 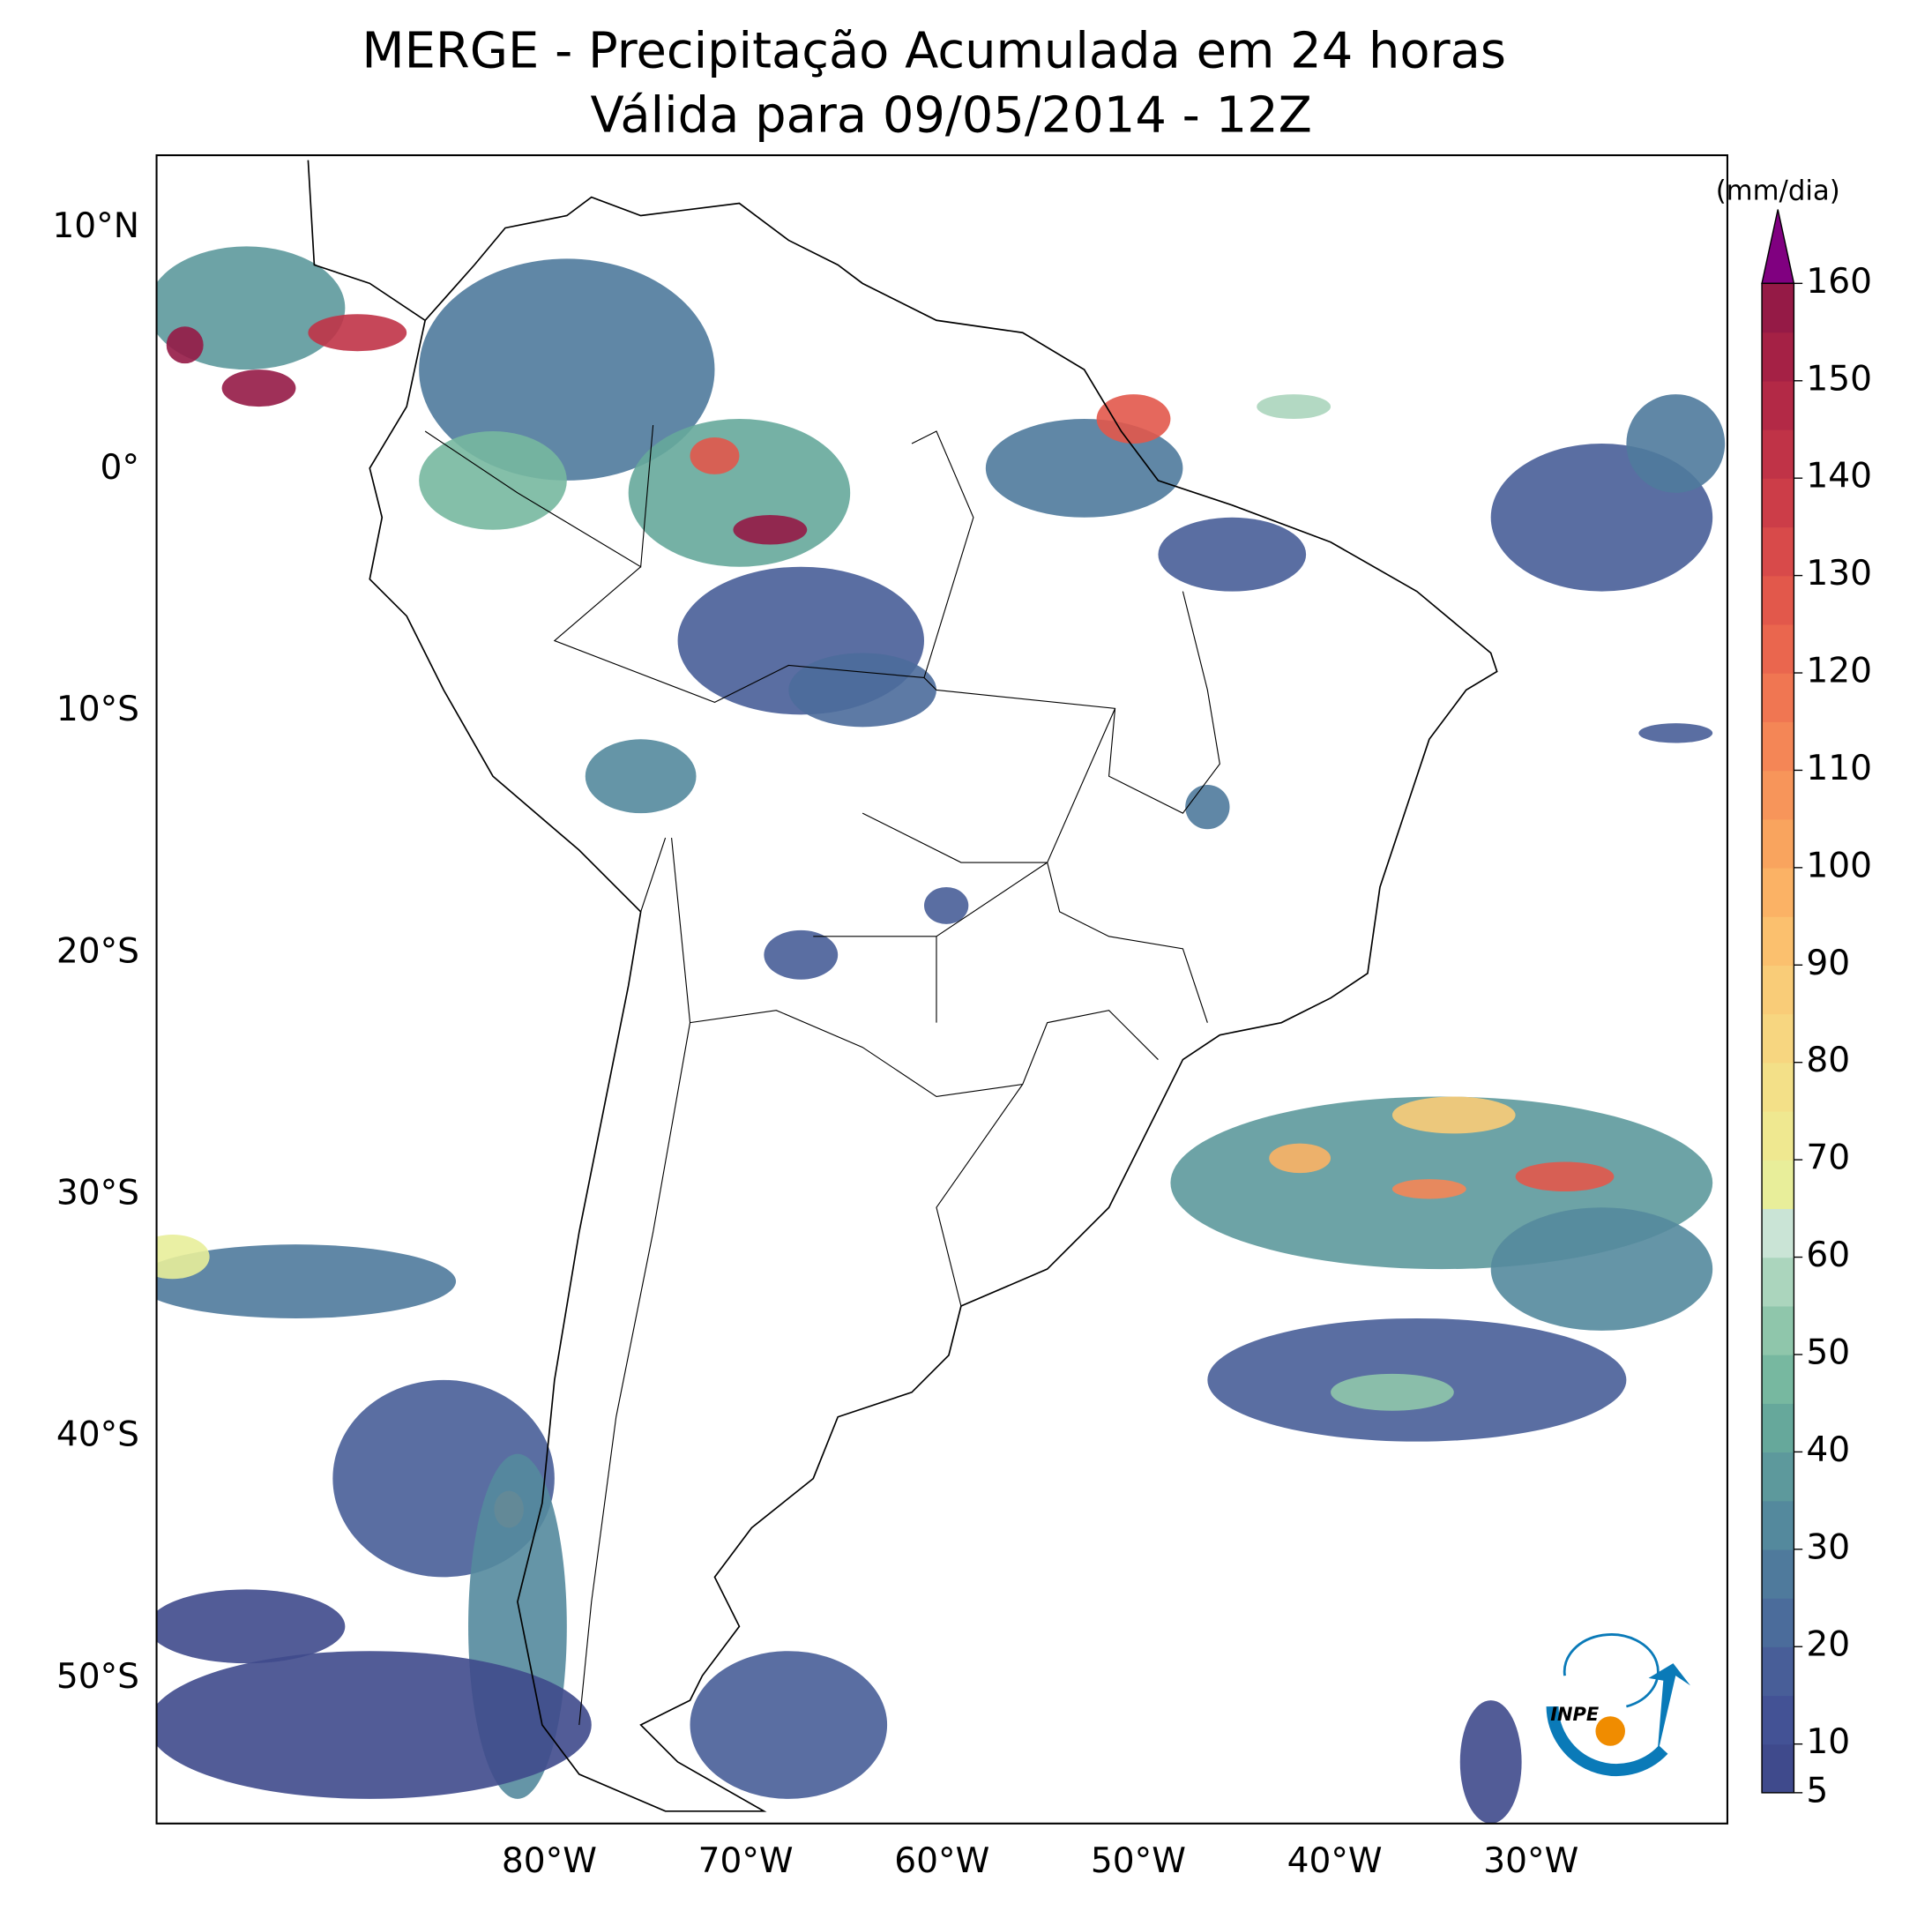 What do you see at coordinates (1828, 1547) in the screenshot?
I see `colorbar-tick-label: 30` at bounding box center [1828, 1547].